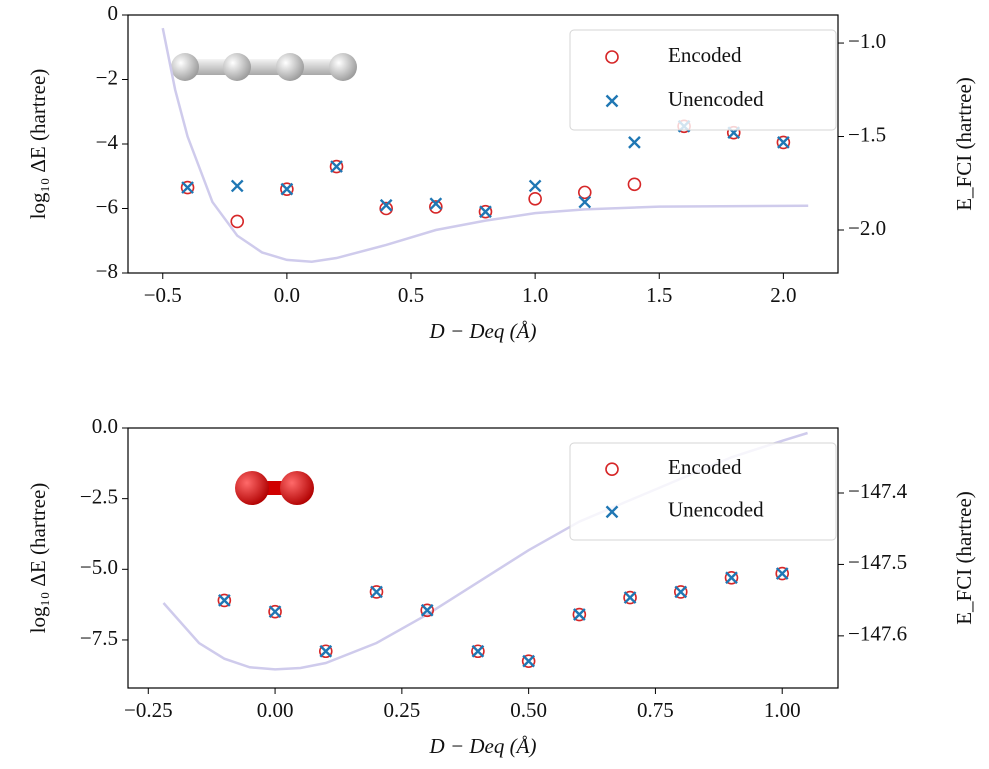  What do you see at coordinates (99, 567) in the screenshot?
I see `y-tick-label: −5.0` at bounding box center [99, 567].